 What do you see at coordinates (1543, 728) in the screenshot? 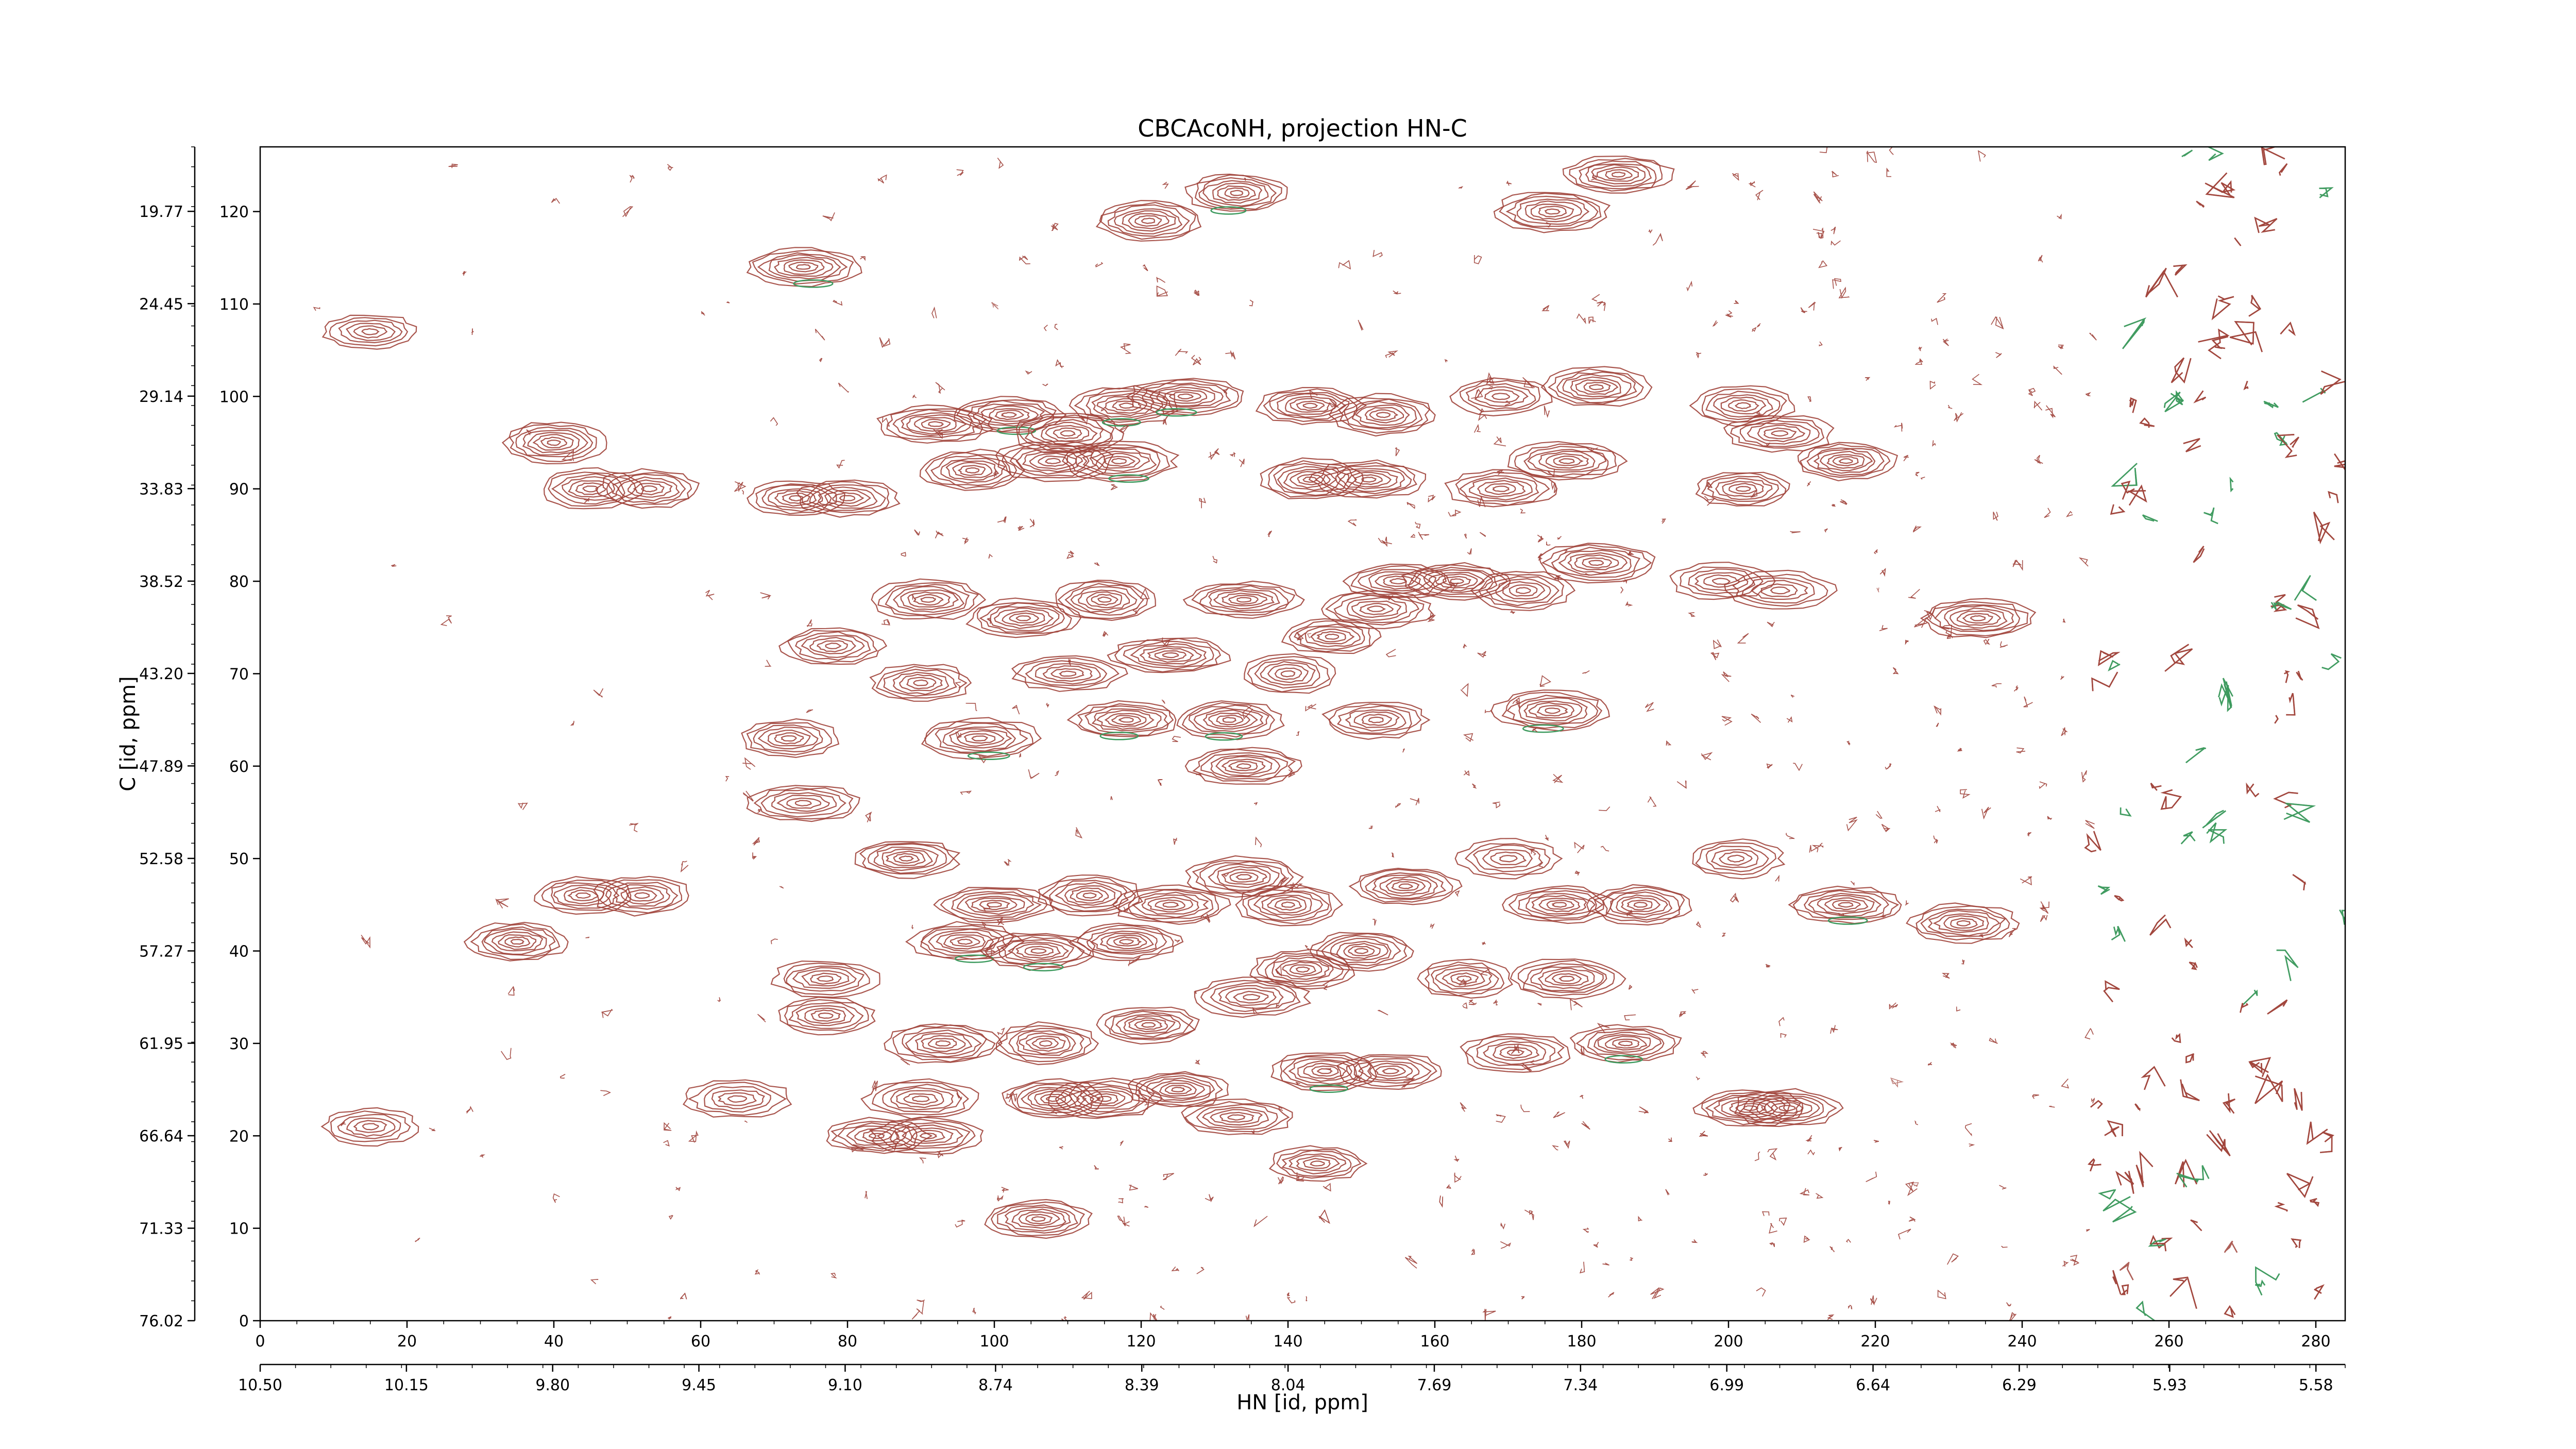
I see `negative-contour` at bounding box center [1543, 728].